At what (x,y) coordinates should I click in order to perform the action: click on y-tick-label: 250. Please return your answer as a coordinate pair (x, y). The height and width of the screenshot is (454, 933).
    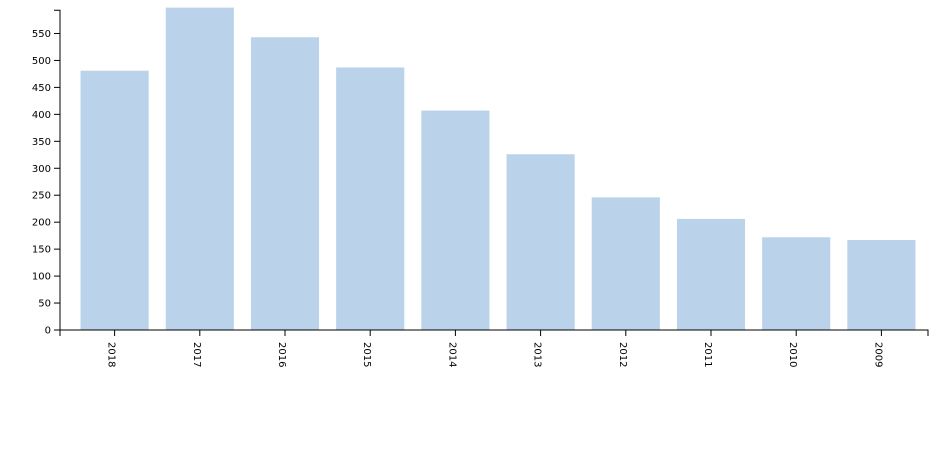
    Looking at the image, I should click on (41, 196).